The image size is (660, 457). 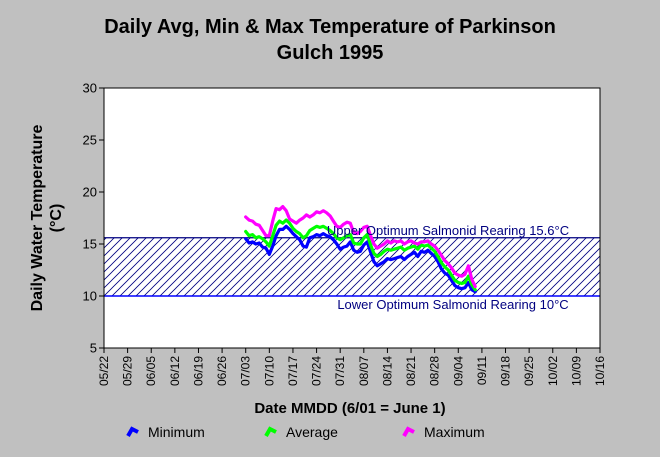 I want to click on upper-optimum-label: Upper Optimum Salmonid Rearing 15.6°C, so click(x=448, y=230).